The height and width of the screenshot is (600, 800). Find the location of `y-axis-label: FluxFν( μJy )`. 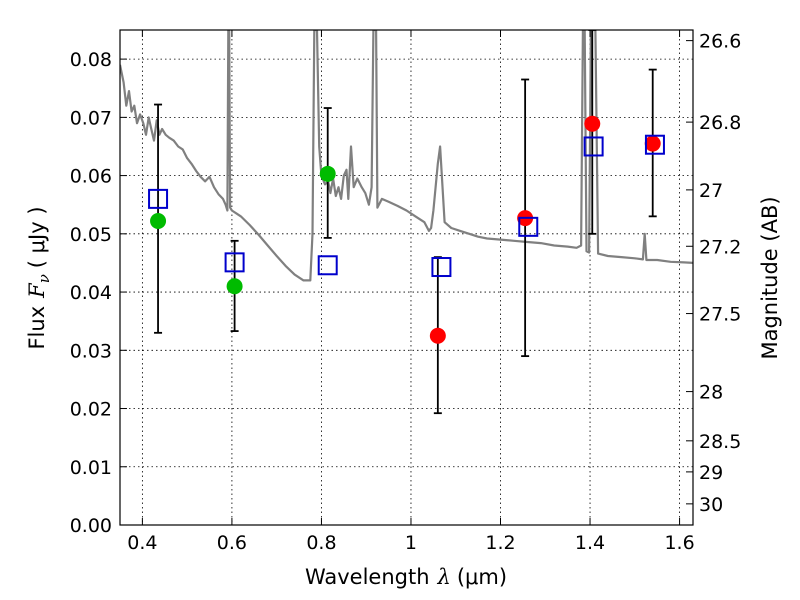

y-axis-label: FluxFν( μJy ) is located at coordinates (39, 277).